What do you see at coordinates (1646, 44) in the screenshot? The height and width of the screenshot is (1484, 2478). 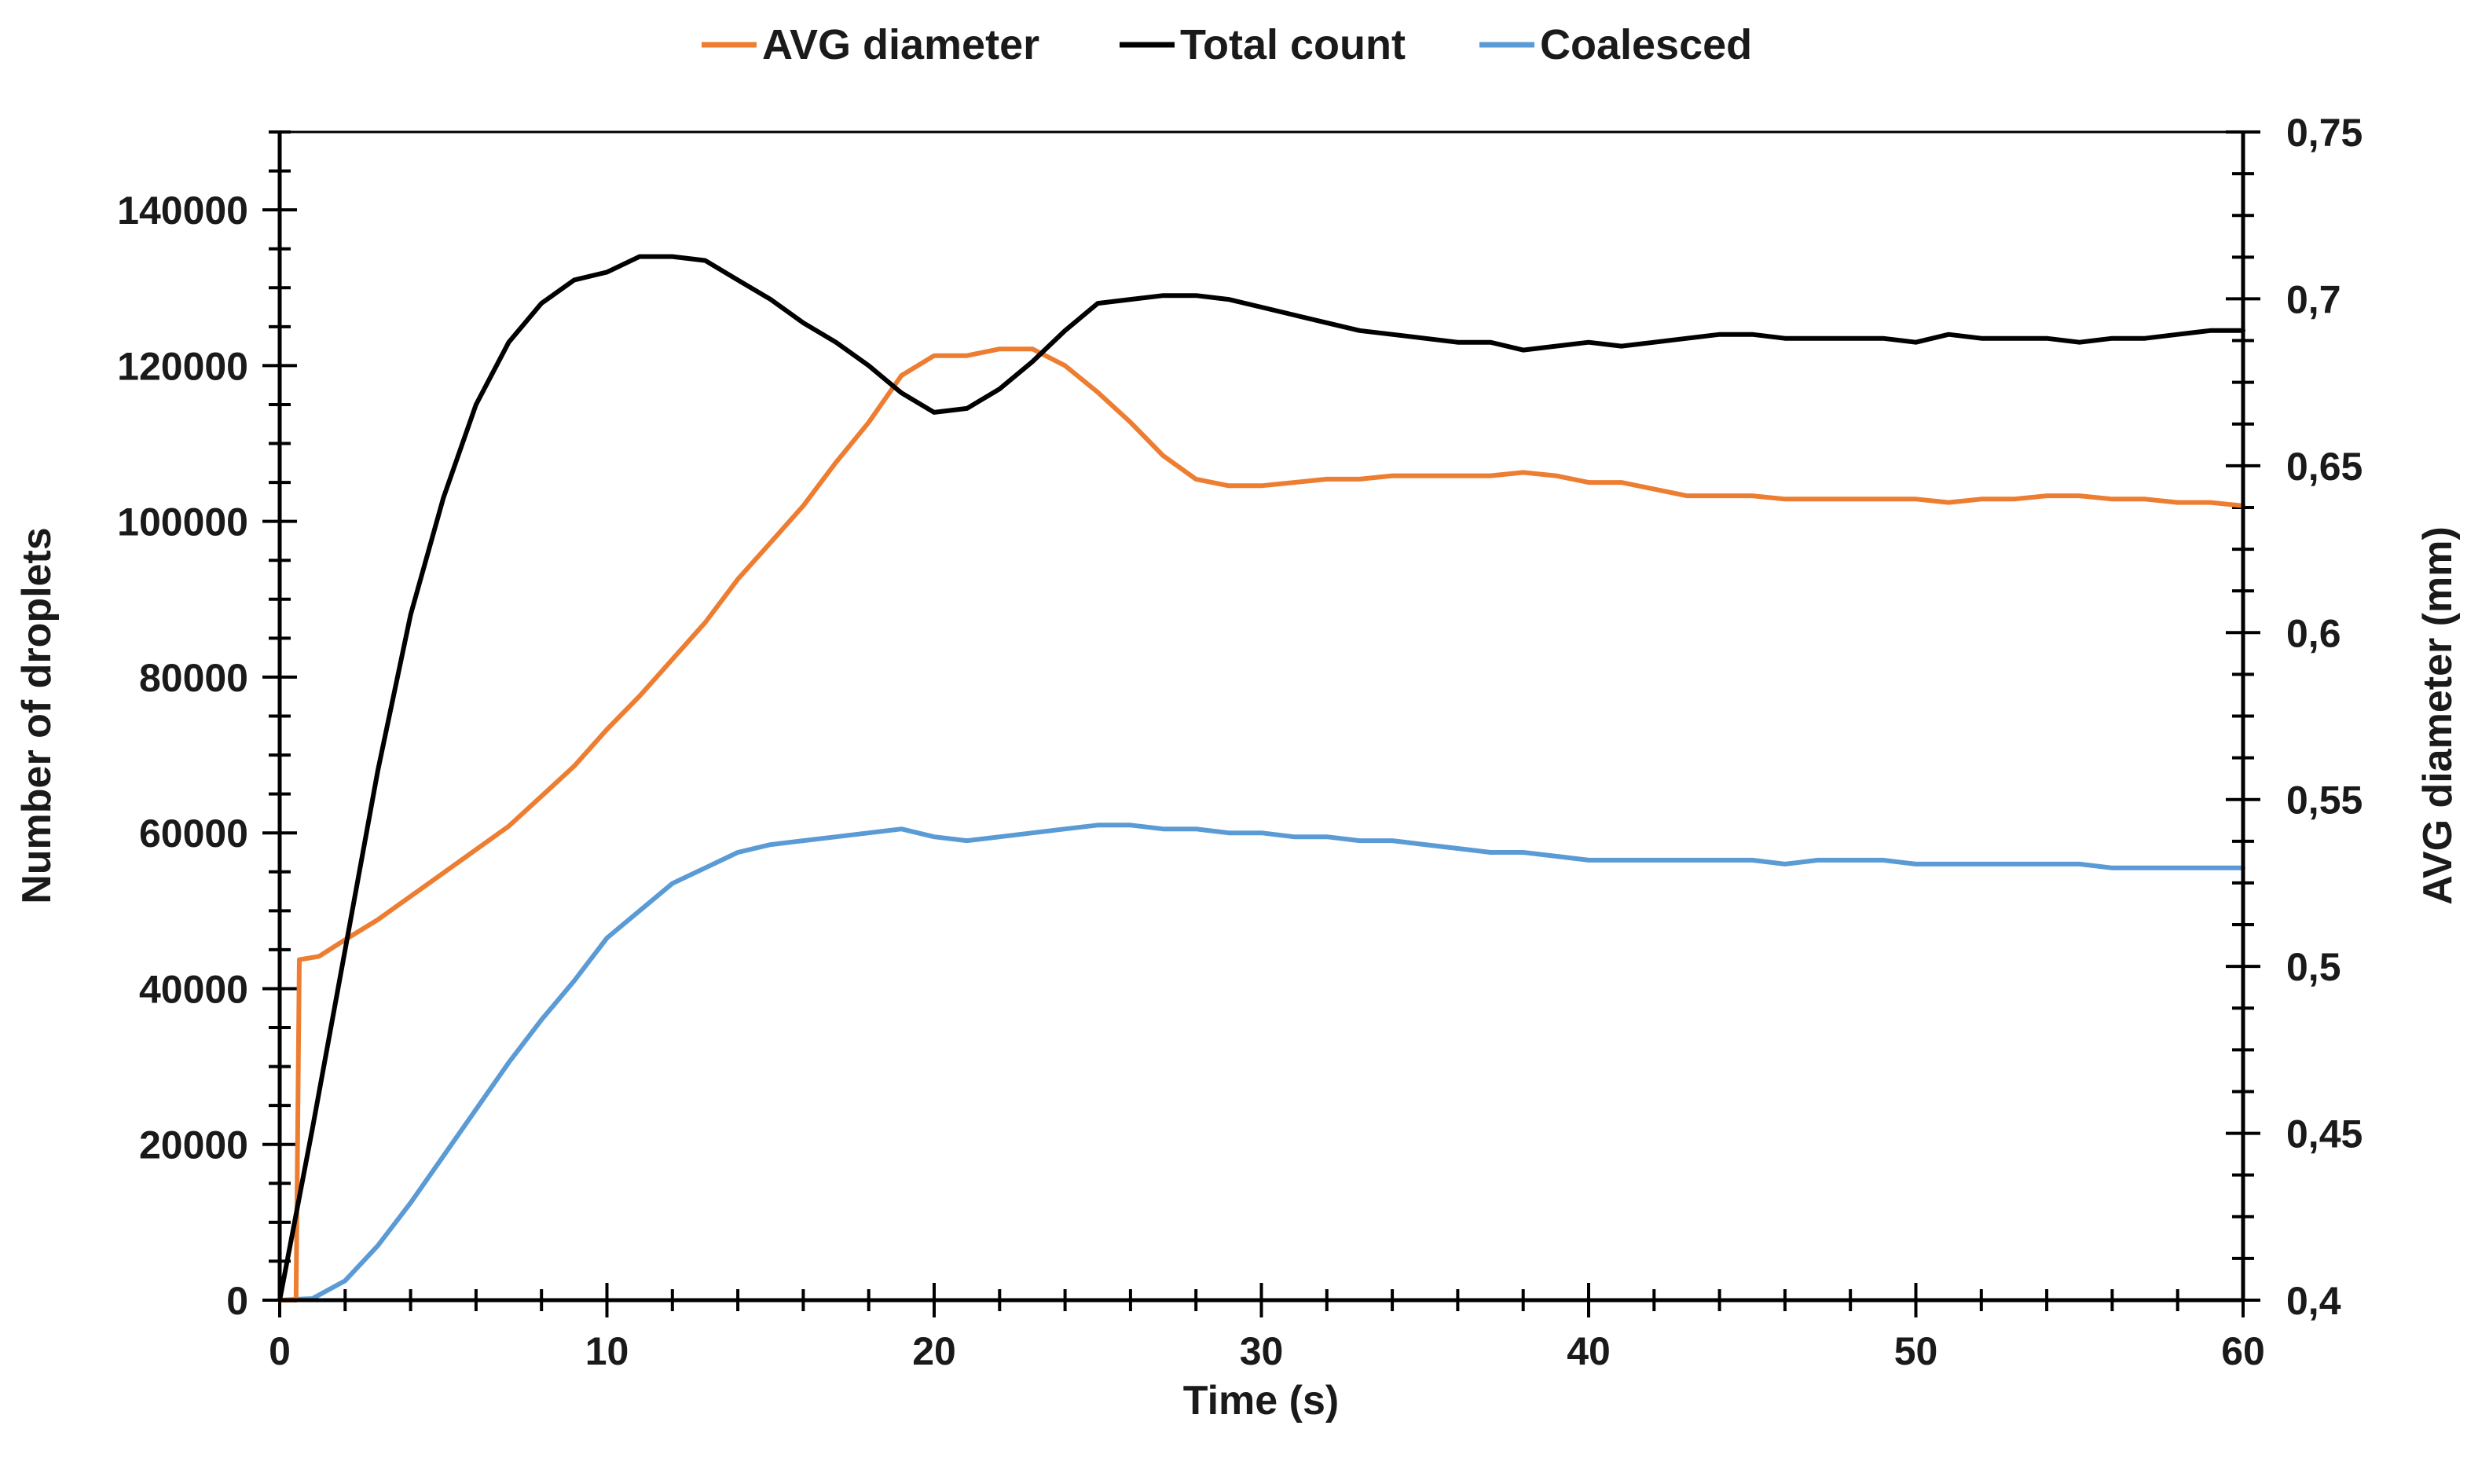 I see `legend-label-coalesced: Coalesced` at bounding box center [1646, 44].